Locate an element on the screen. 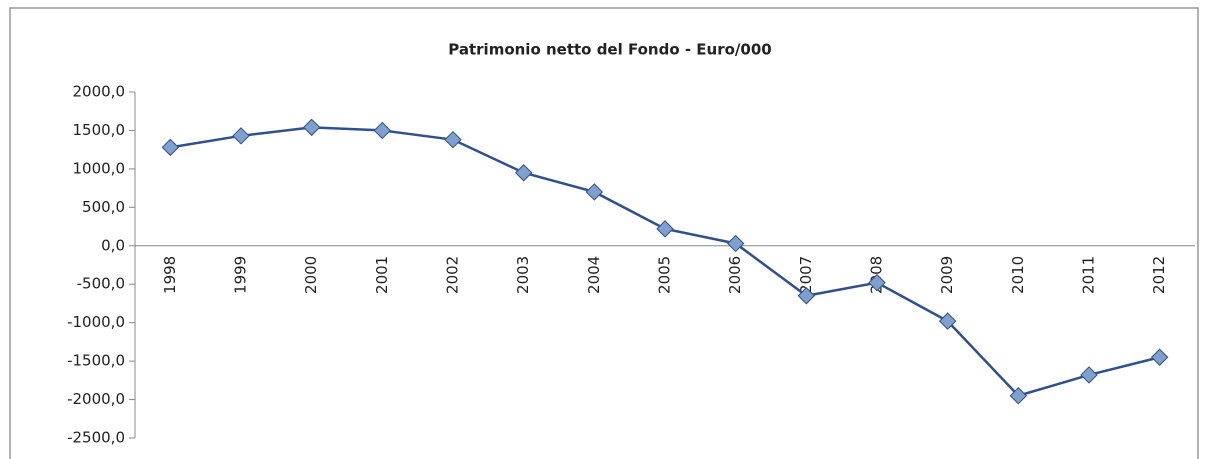  x-tick-label: 2000 is located at coordinates (311, 275).